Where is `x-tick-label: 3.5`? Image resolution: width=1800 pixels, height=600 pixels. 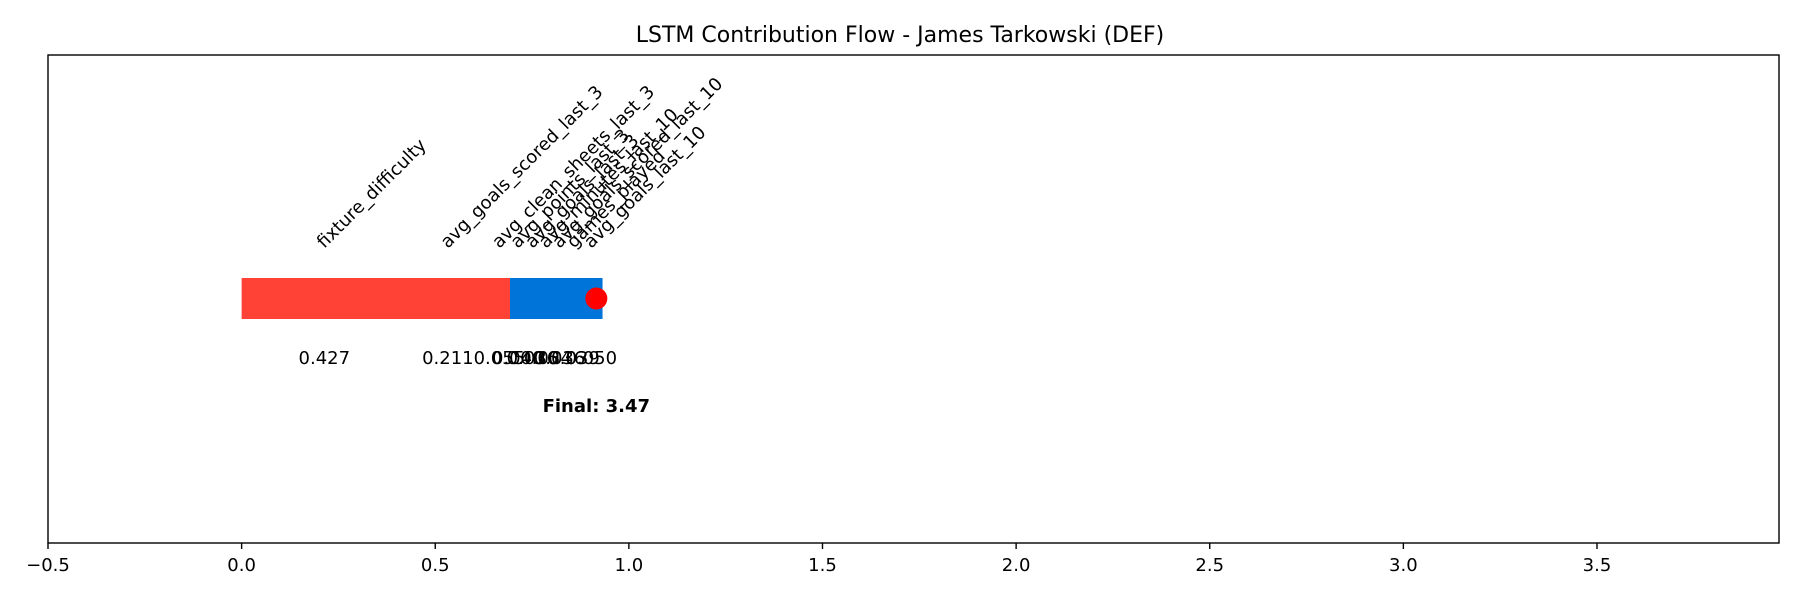
x-tick-label: 3.5 is located at coordinates (1597, 565).